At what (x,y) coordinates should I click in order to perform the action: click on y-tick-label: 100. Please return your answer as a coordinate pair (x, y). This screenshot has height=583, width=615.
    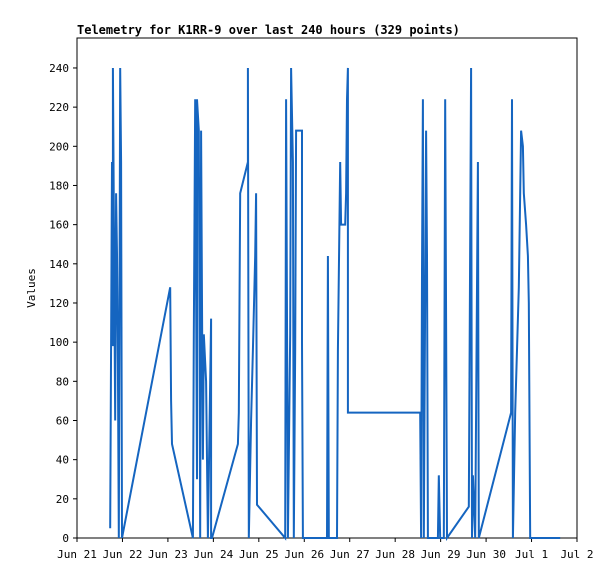
    Looking at the image, I should click on (59, 342).